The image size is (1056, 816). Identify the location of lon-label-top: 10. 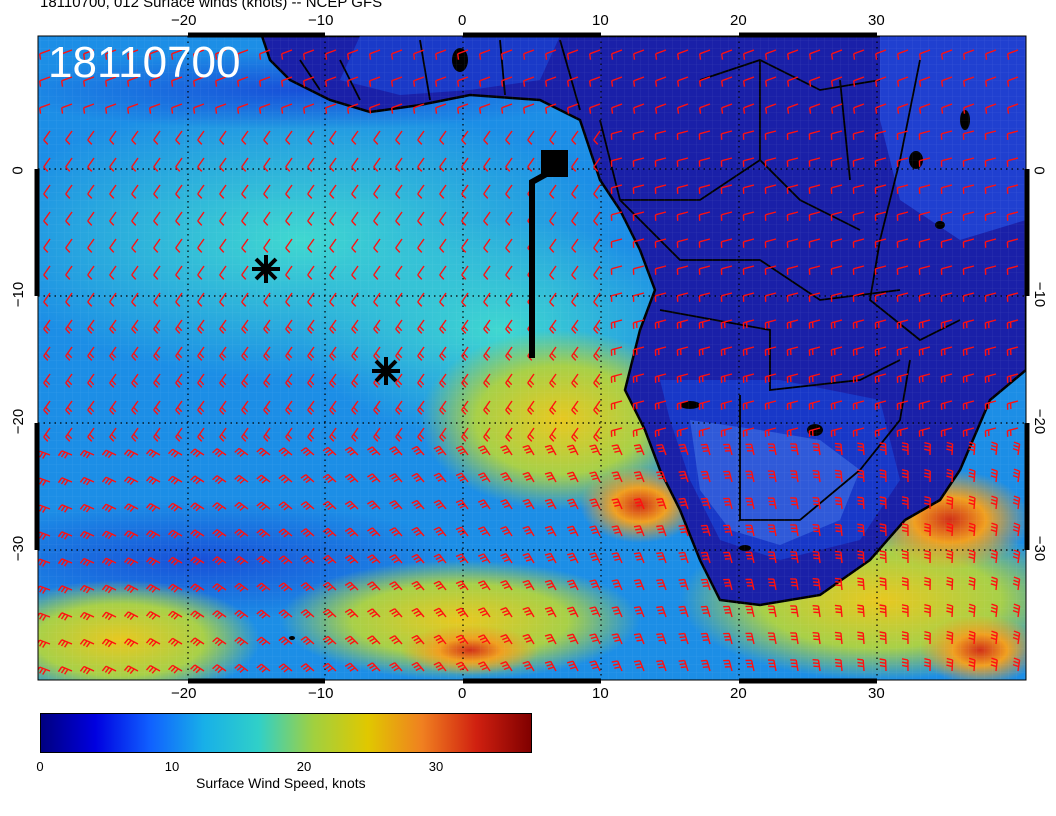
(600, 20).